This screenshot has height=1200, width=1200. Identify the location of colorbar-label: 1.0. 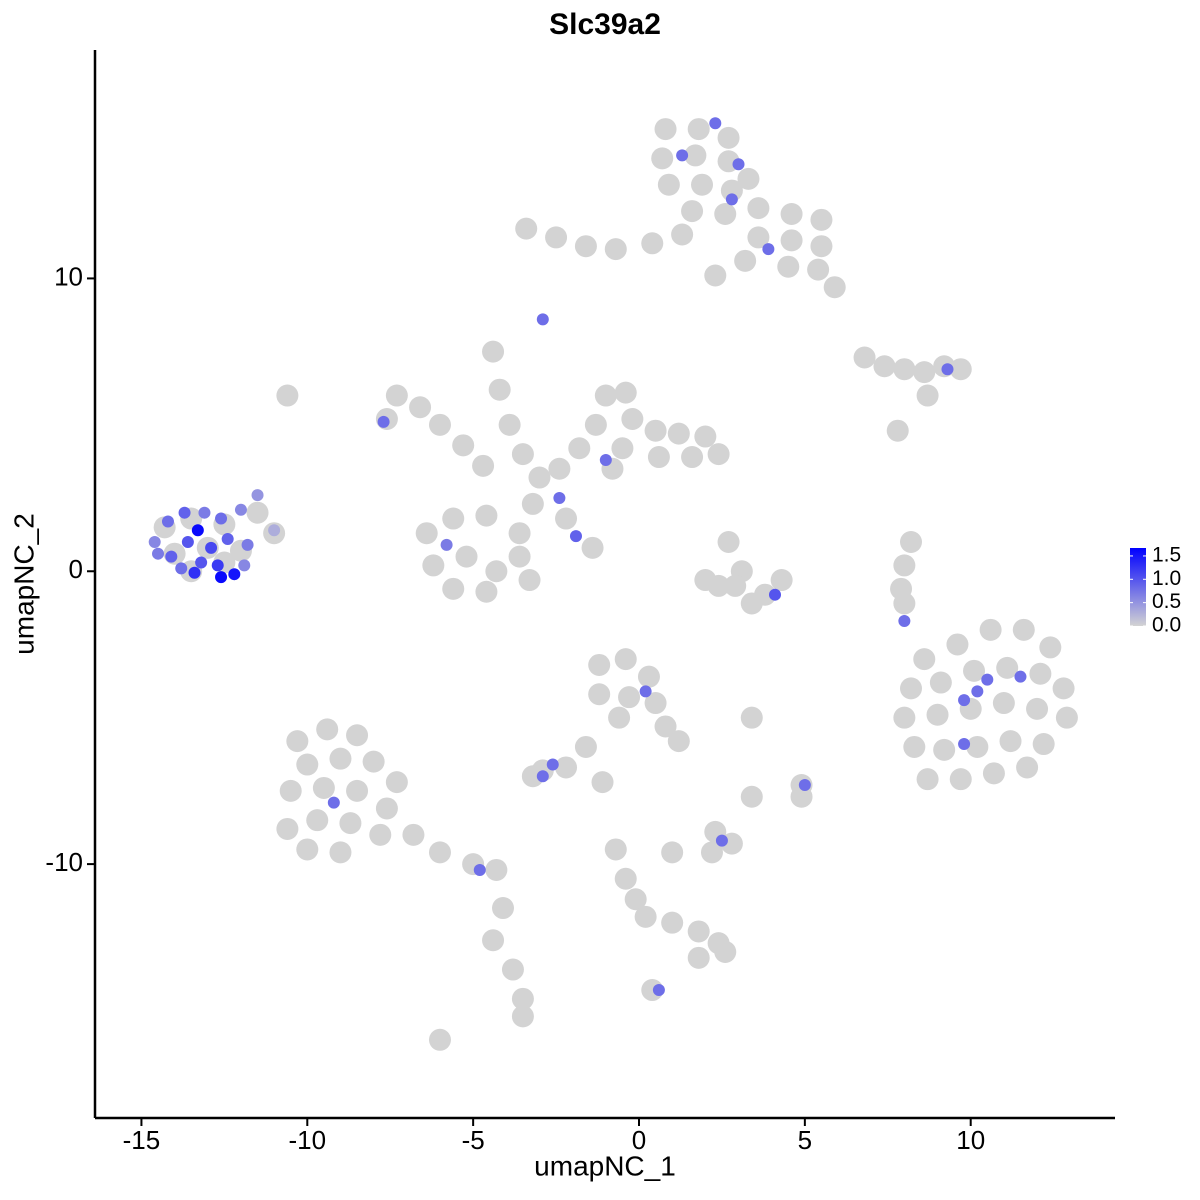
(1166, 578).